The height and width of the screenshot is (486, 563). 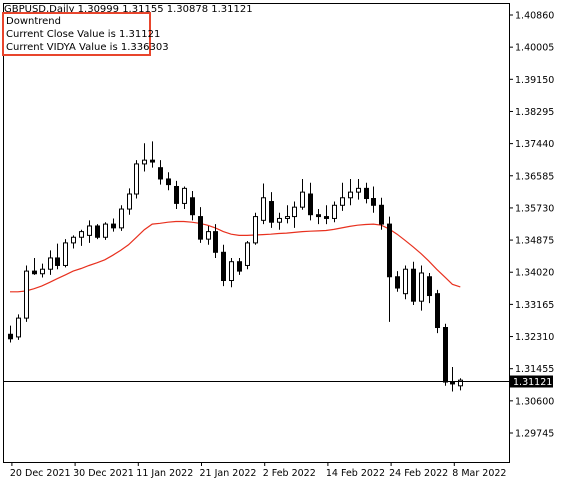 I want to click on y-tick-label: 1.40005, so click(x=534, y=48).